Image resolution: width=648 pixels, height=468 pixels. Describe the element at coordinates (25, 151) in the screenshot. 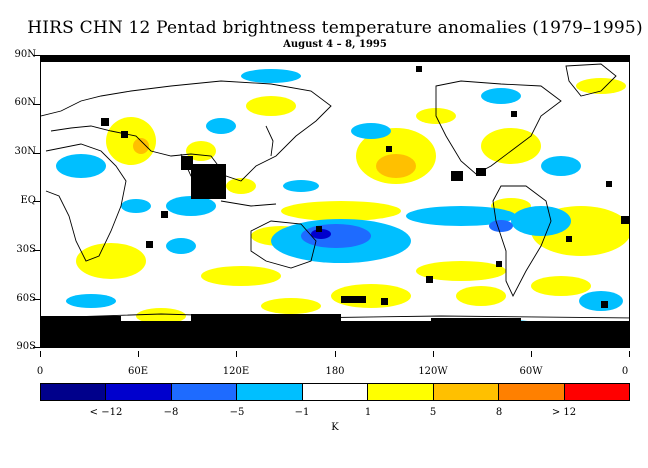

I see `y-label-30n: 30N` at that location.